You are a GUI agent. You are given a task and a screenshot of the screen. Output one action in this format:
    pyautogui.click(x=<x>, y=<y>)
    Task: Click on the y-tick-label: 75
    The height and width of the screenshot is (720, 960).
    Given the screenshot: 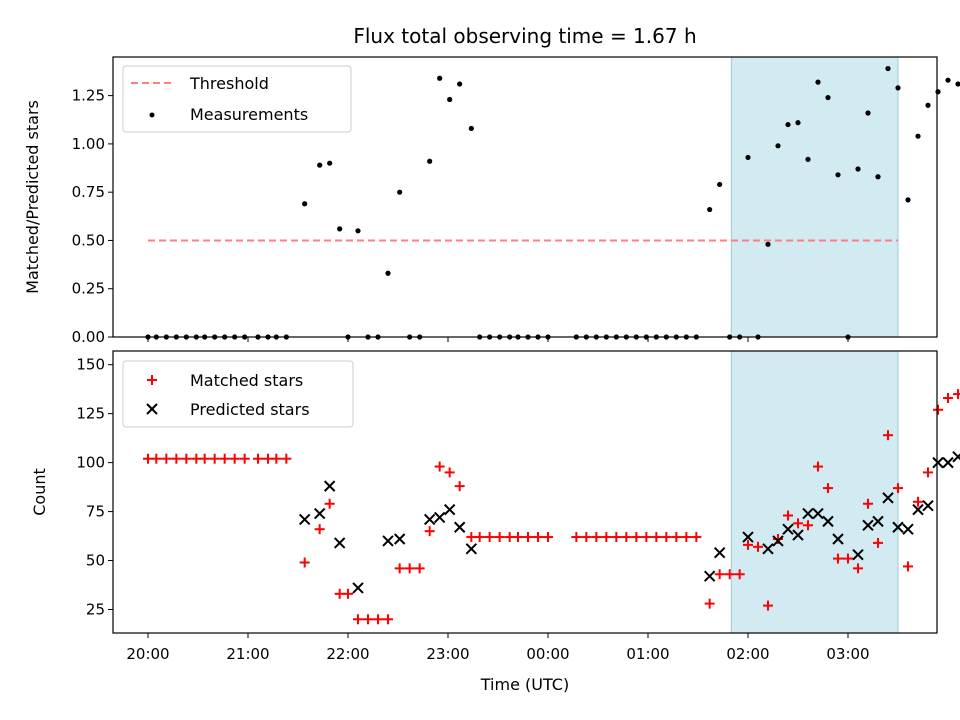 What is the action you would take?
    pyautogui.click(x=95, y=512)
    